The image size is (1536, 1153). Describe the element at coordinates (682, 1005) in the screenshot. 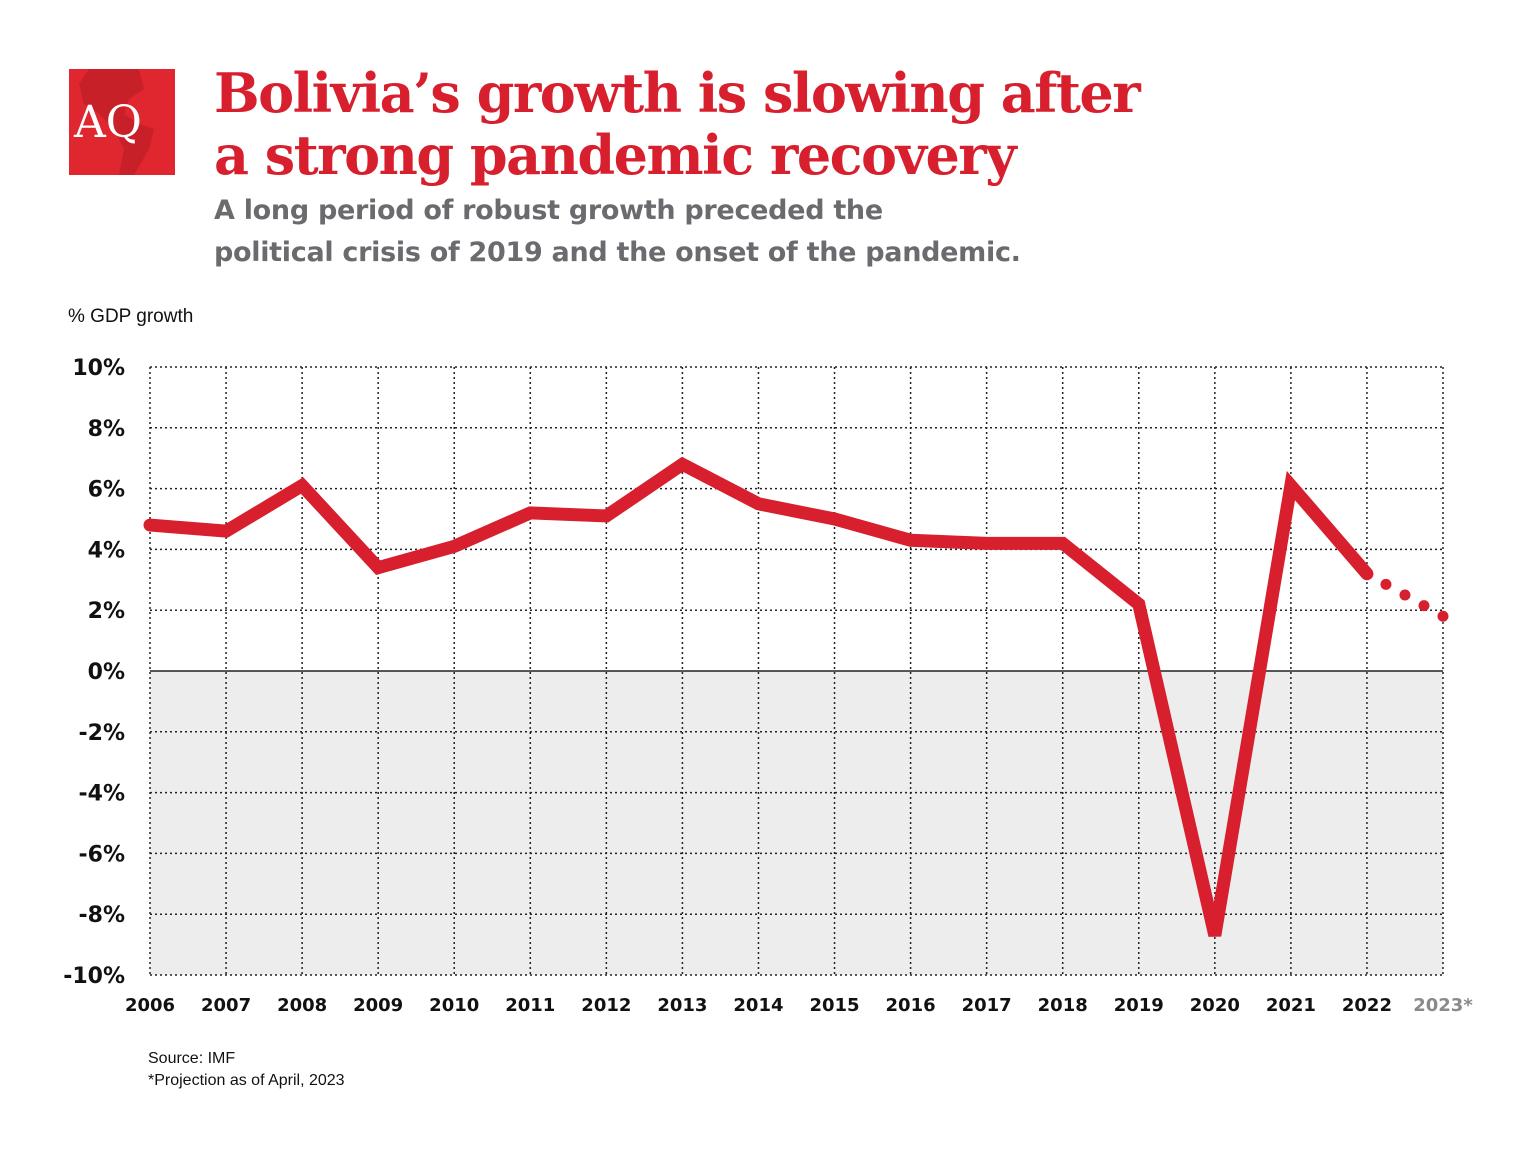

I see `x-tick-label: 2013` at that location.